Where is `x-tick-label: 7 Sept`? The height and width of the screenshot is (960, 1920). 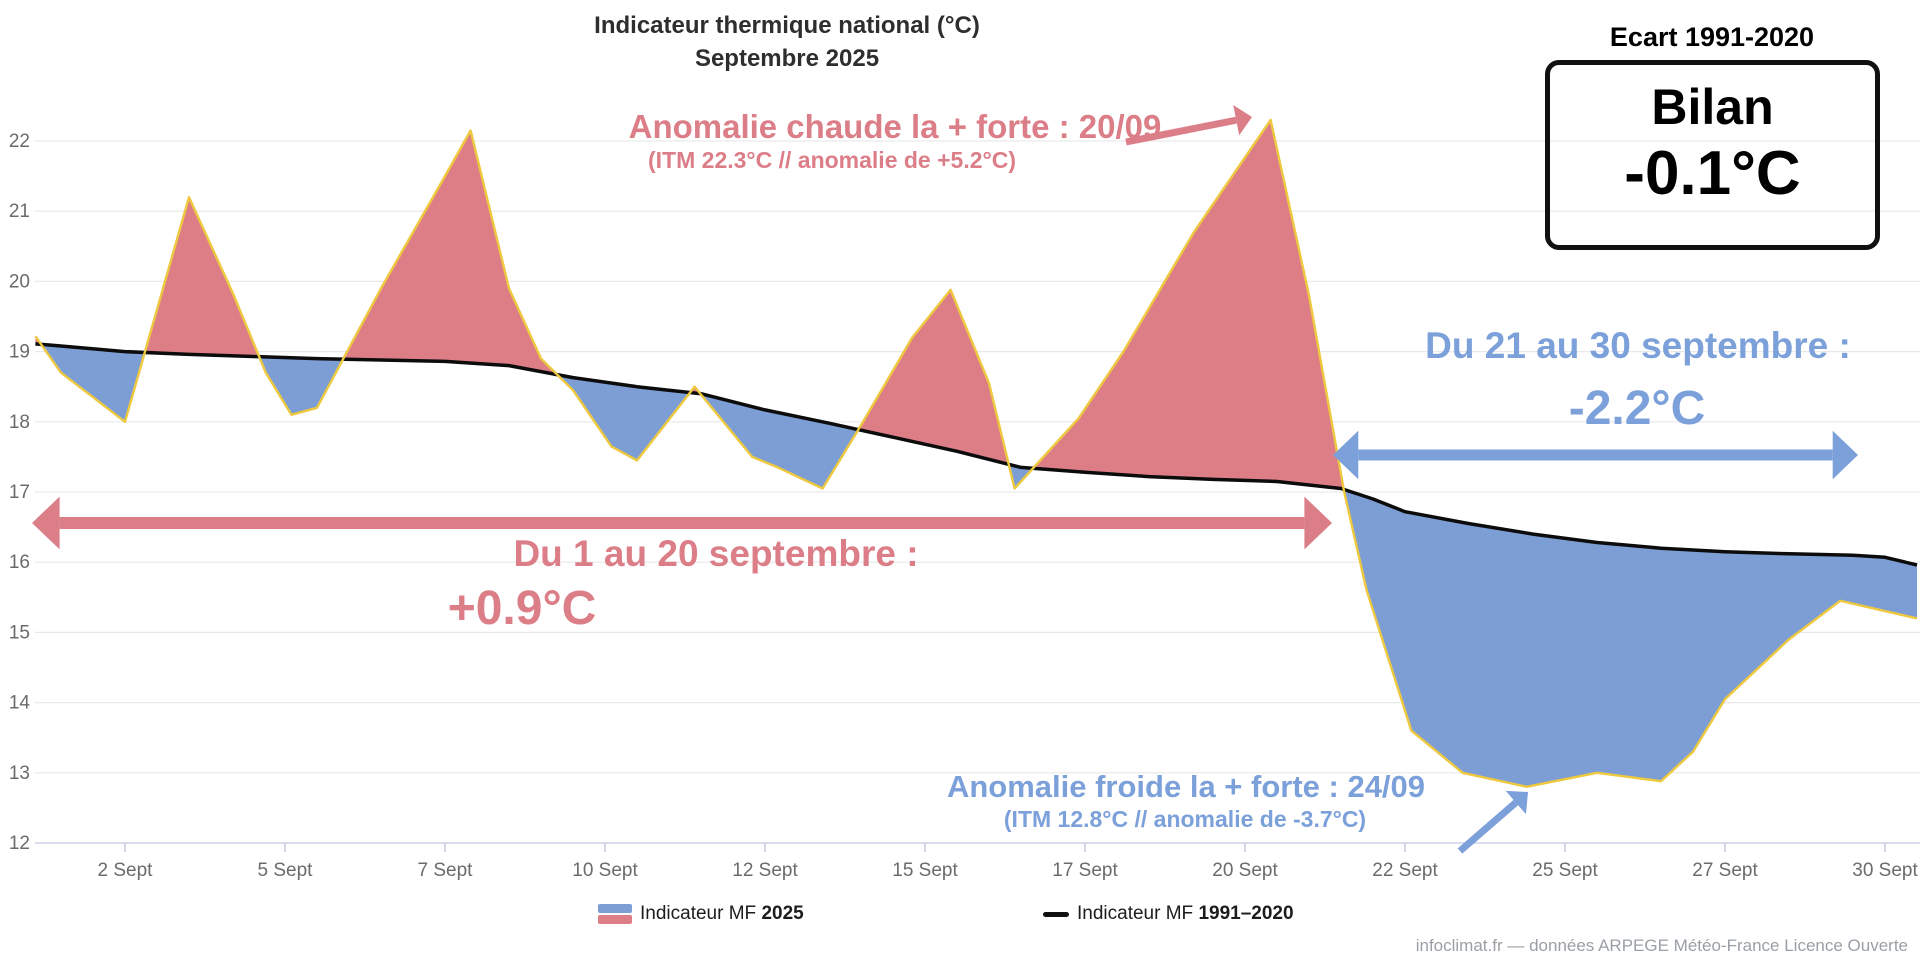
x-tick-label: 7 Sept is located at coordinates (446, 870).